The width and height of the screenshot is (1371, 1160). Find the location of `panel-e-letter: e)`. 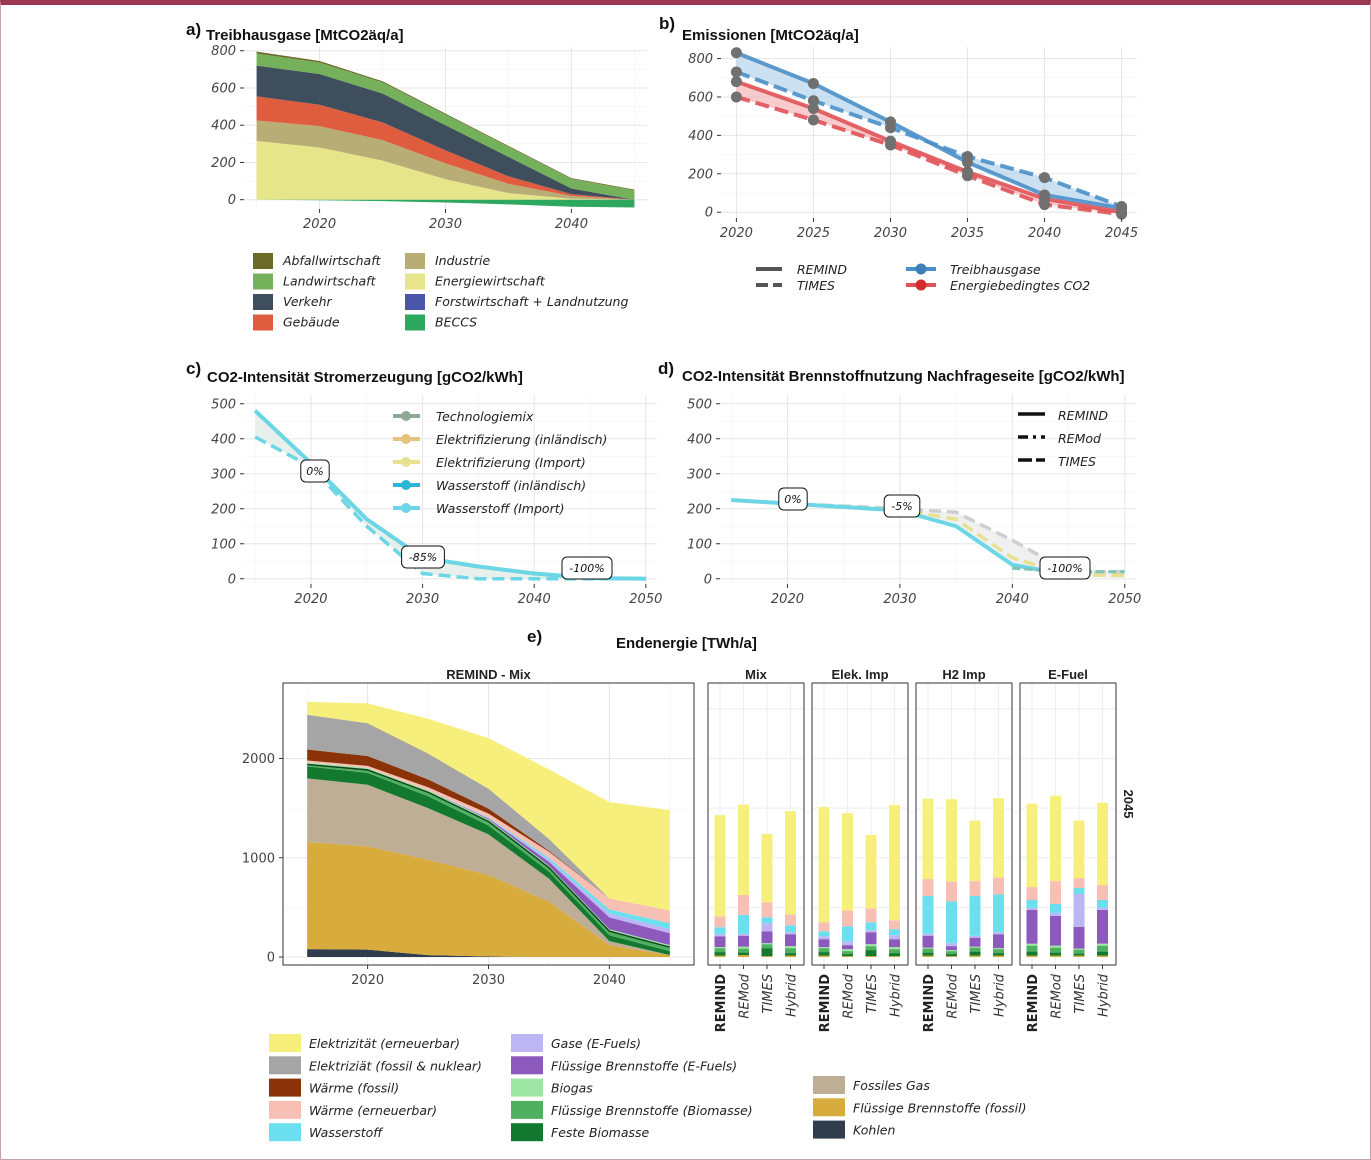

panel-e-letter: e) is located at coordinates (534, 636).